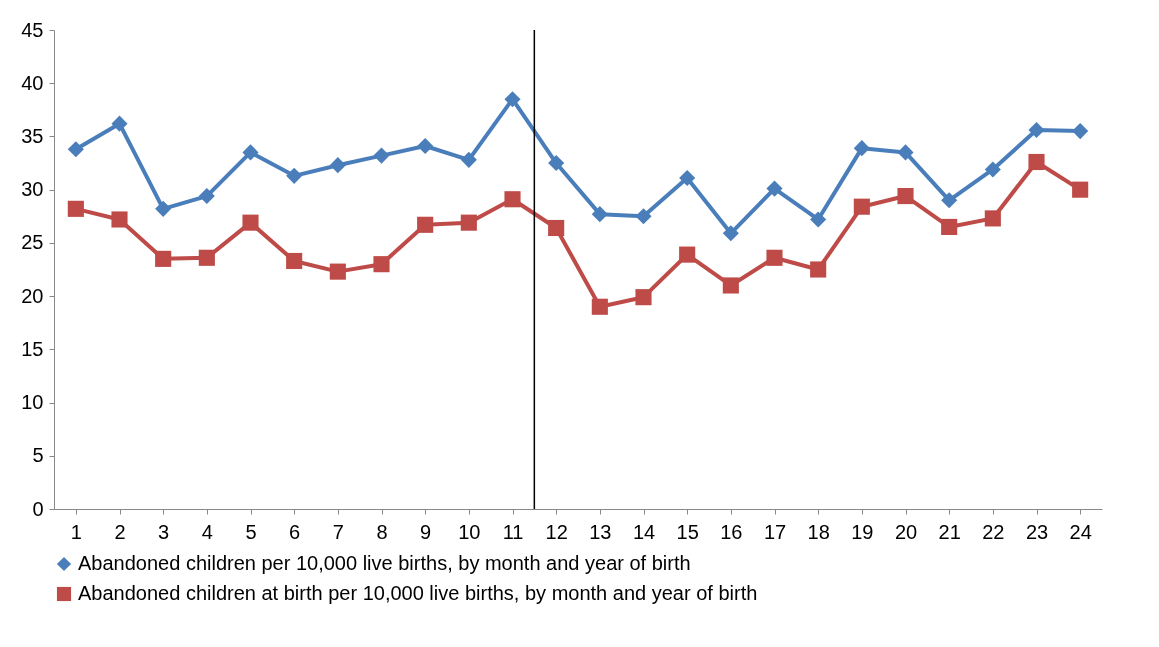 Image resolution: width=1159 pixels, height=647 pixels. What do you see at coordinates (338, 531) in the screenshot?
I see `x-tick-label: 7` at bounding box center [338, 531].